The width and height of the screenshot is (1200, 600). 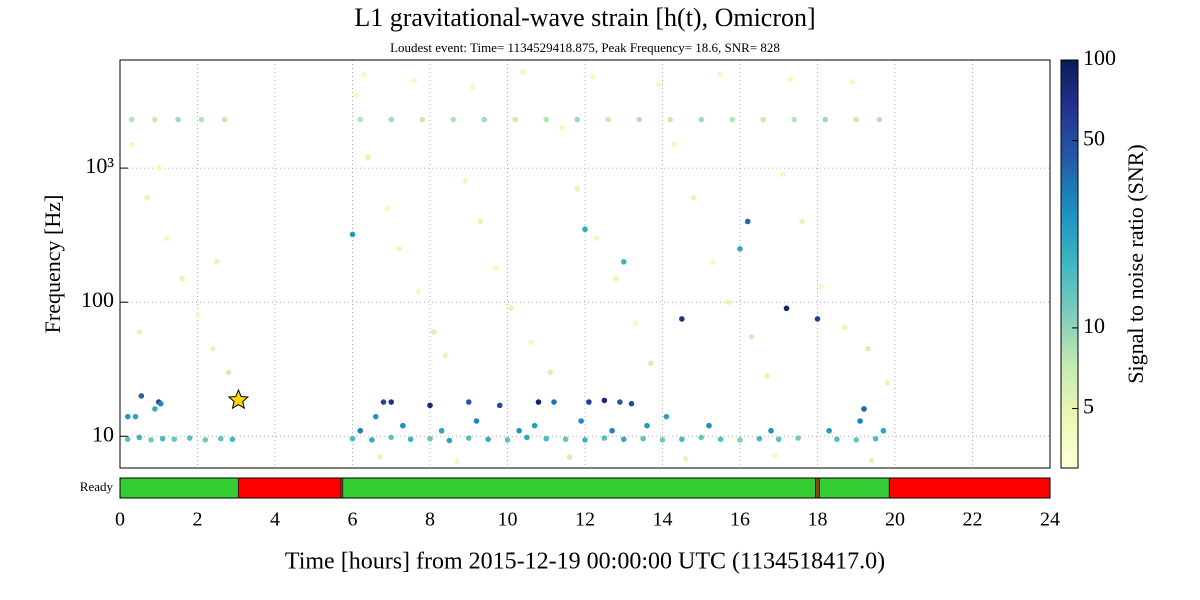 I want to click on segment-frame, so click(x=585, y=488).